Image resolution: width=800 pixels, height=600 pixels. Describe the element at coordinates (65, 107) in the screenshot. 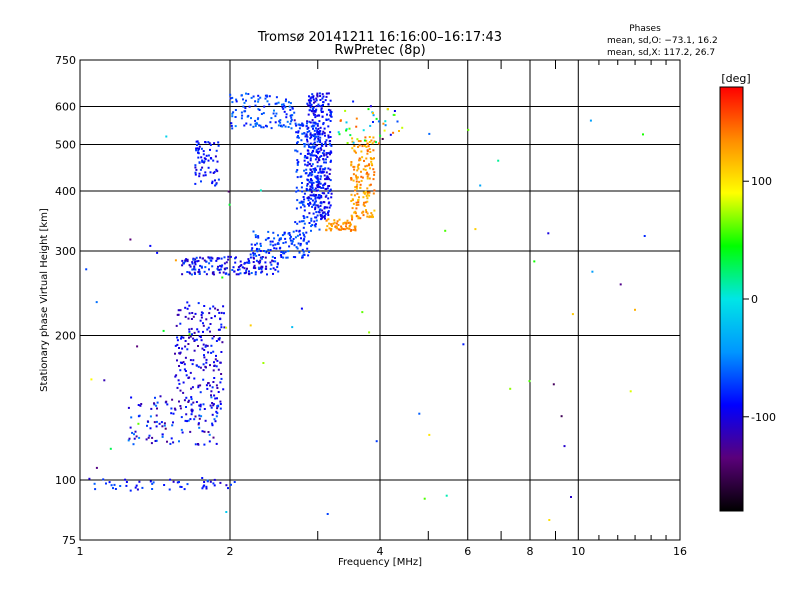

I see `y-tick-label: 600` at that location.